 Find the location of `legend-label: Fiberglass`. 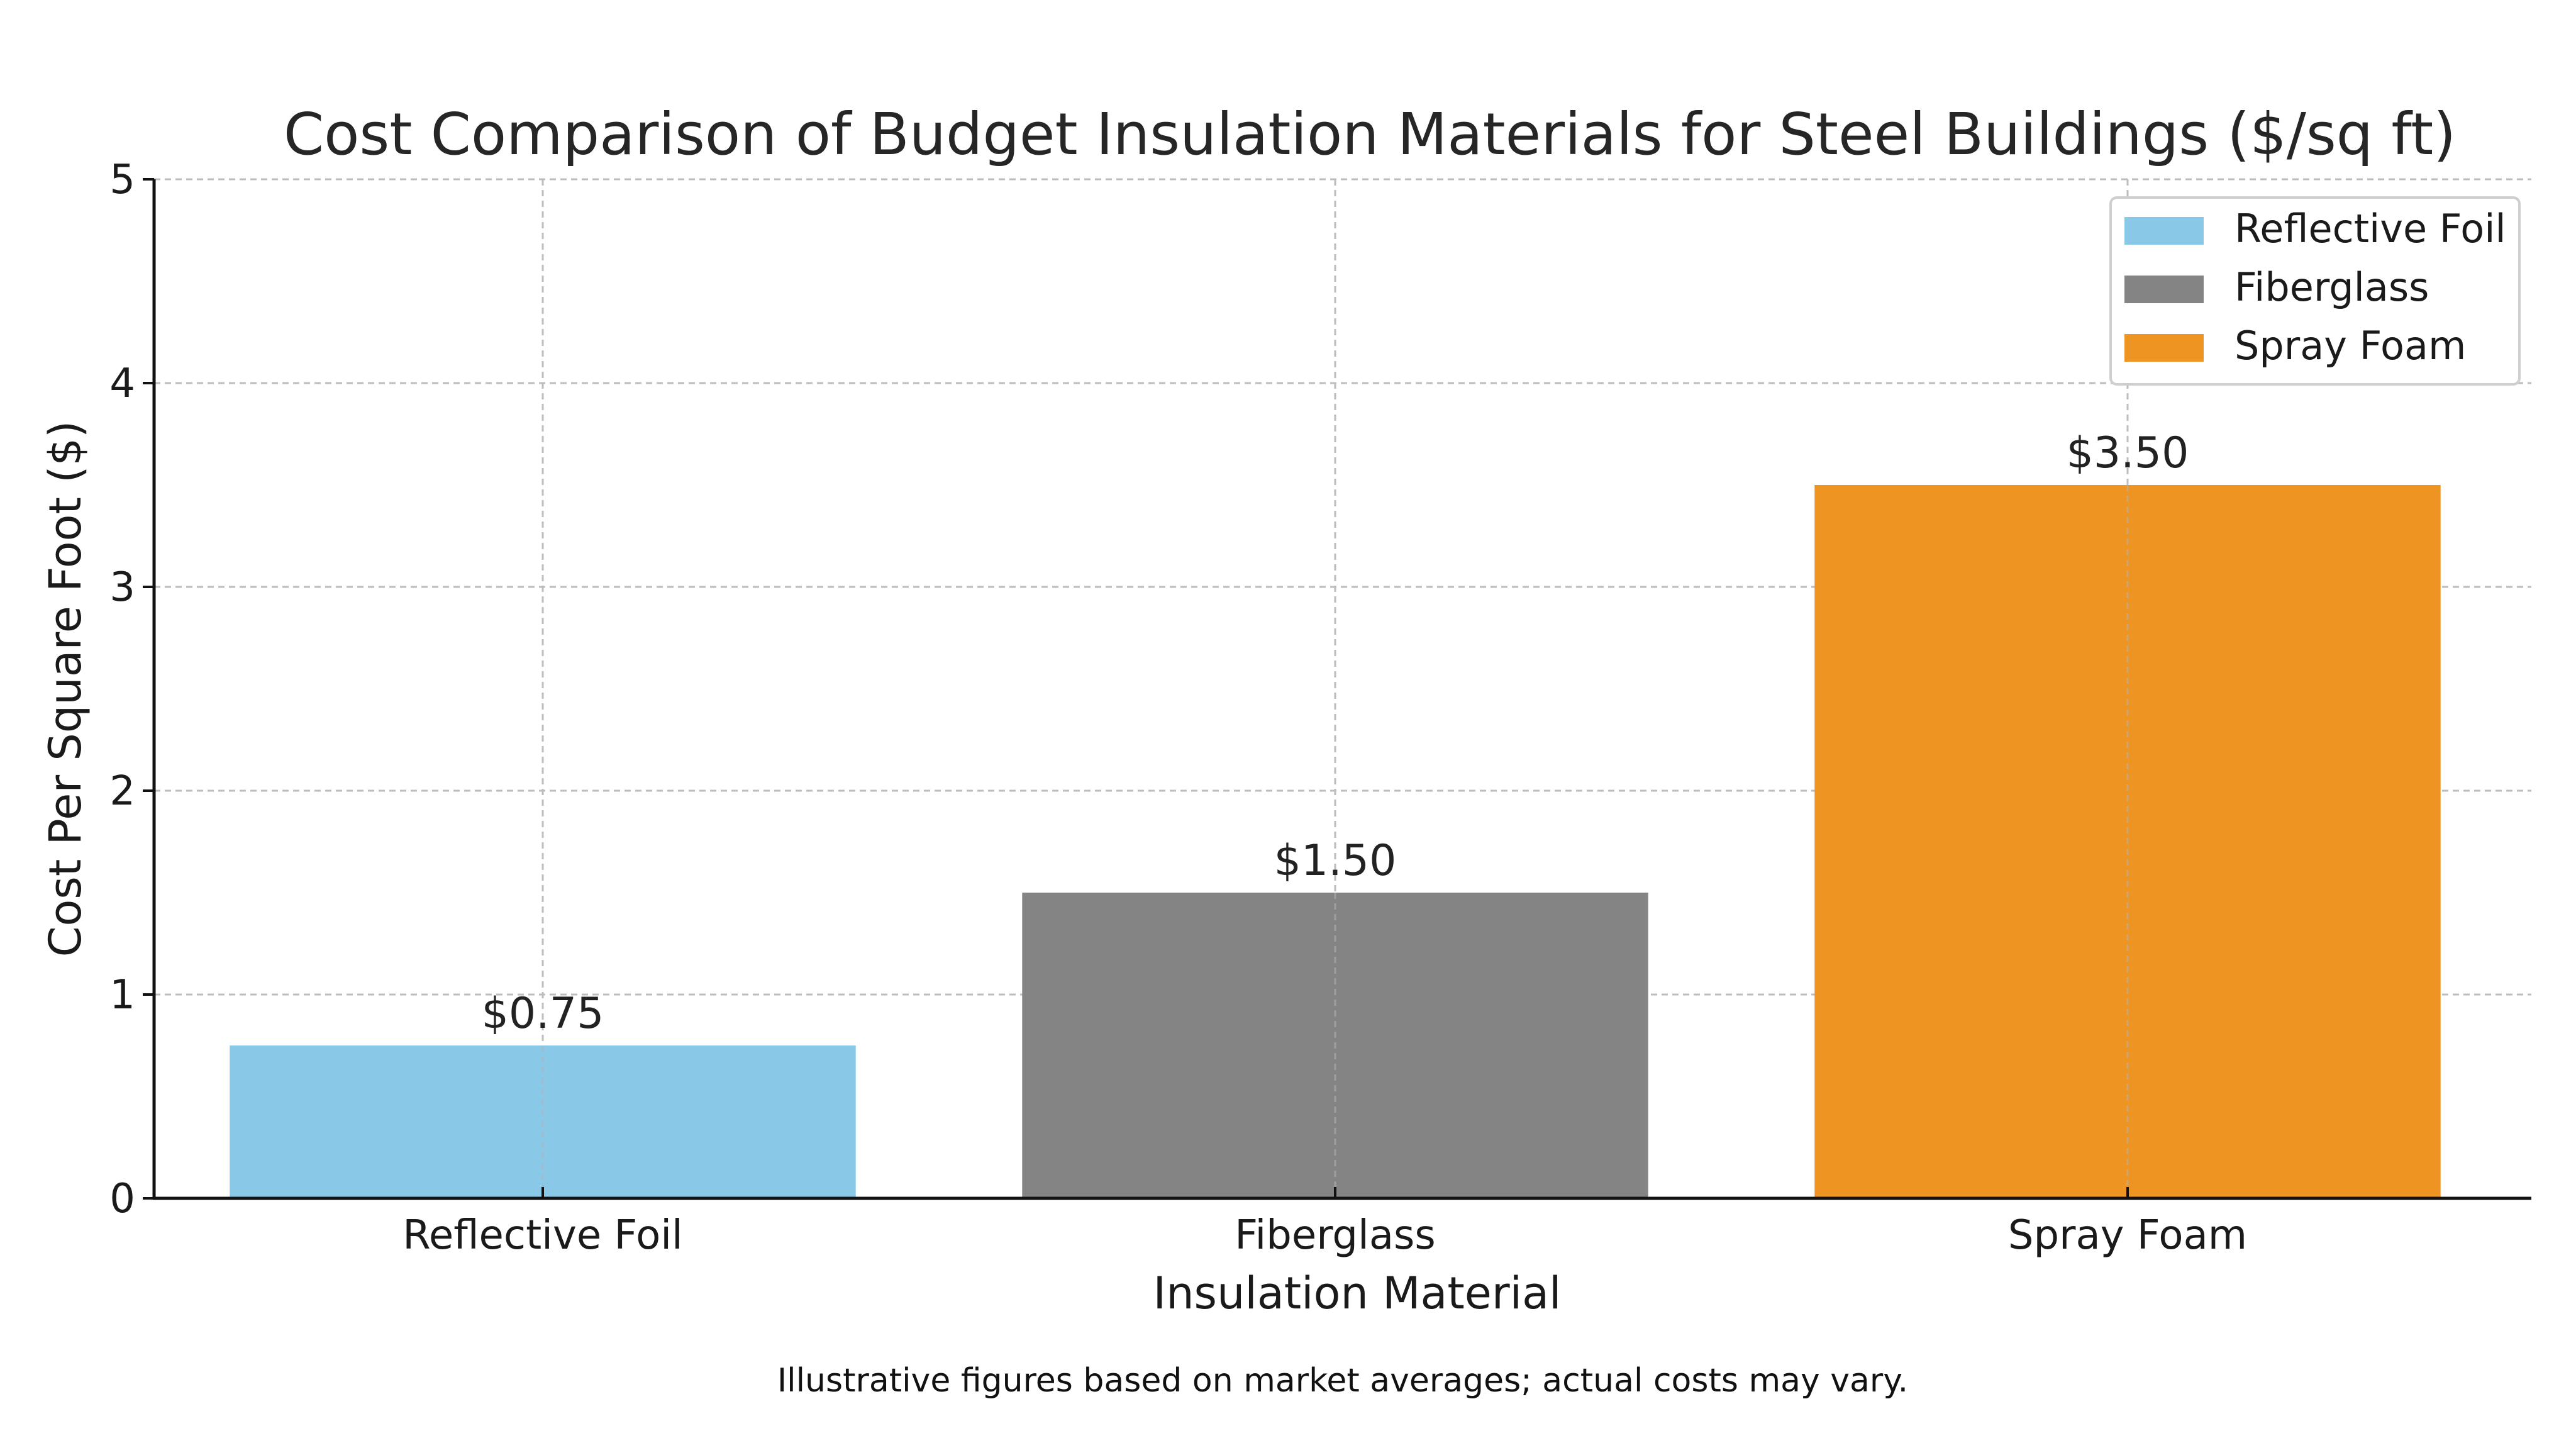

legend-label: Fiberglass is located at coordinates (2332, 287).